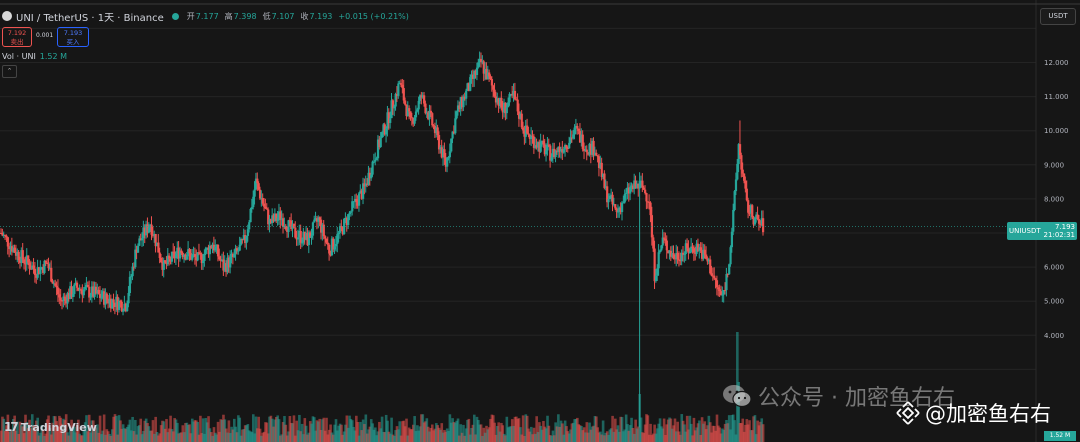  I want to click on symbol-title: UNI / TetherUS · 1天 · Binance, so click(90, 18).